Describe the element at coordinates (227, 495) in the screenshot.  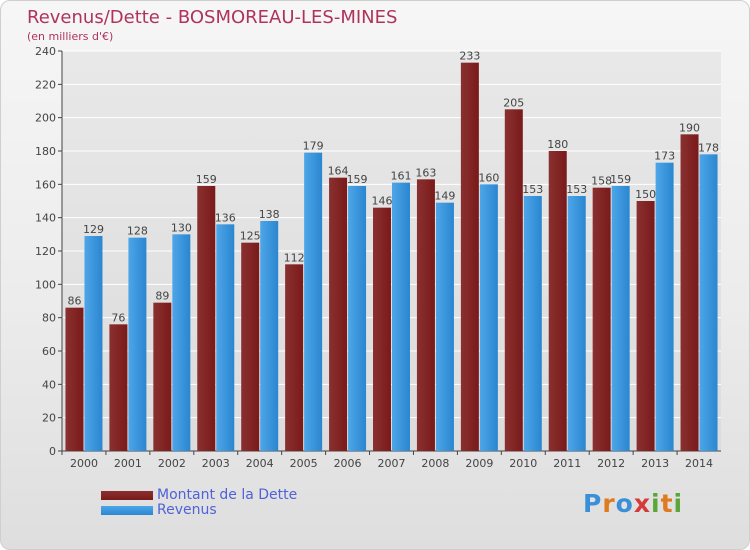
I see `legend-label-dette: Montant de la Dette` at that location.